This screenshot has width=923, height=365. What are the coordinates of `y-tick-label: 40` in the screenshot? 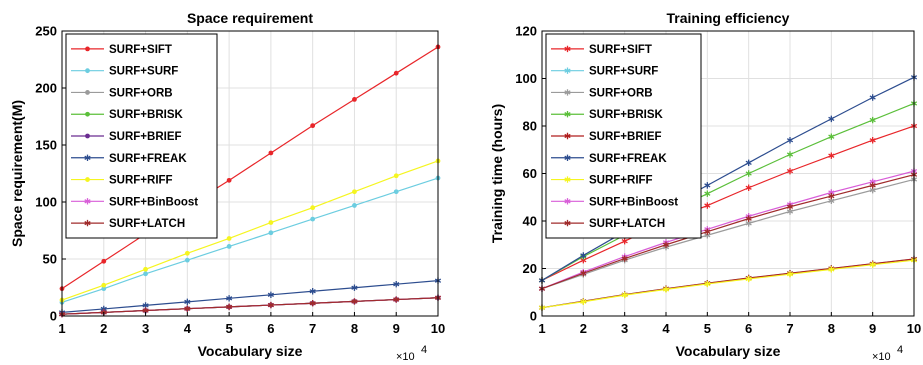 It's located at (530, 221).